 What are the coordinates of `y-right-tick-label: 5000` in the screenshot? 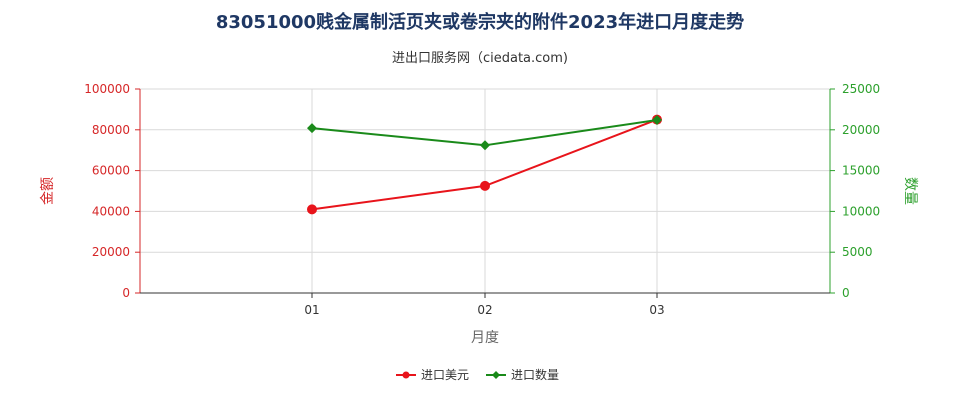 It's located at (857, 252).